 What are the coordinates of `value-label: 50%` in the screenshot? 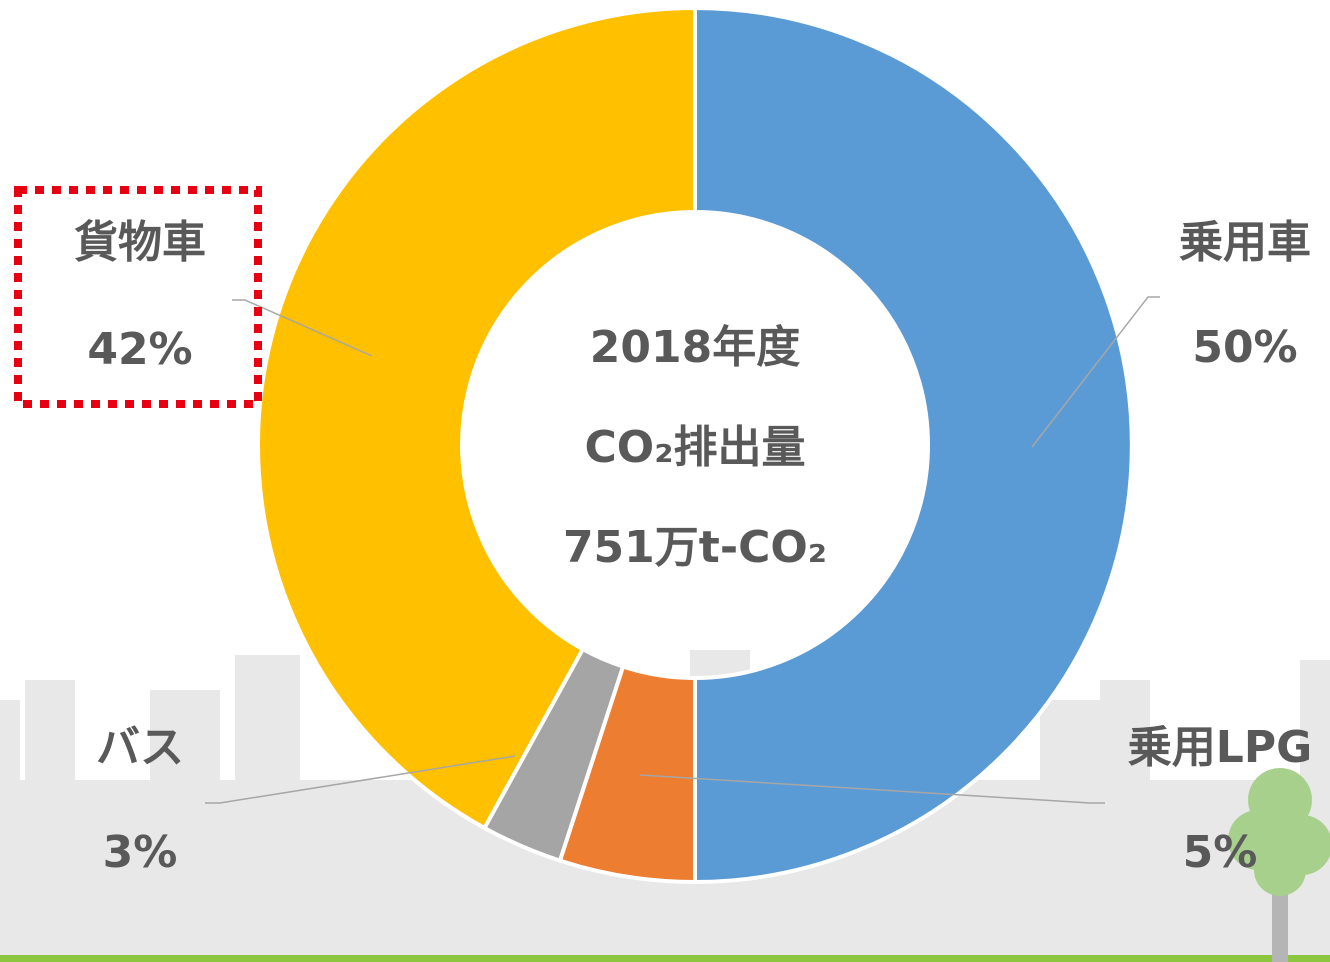 It's located at (1244, 347).